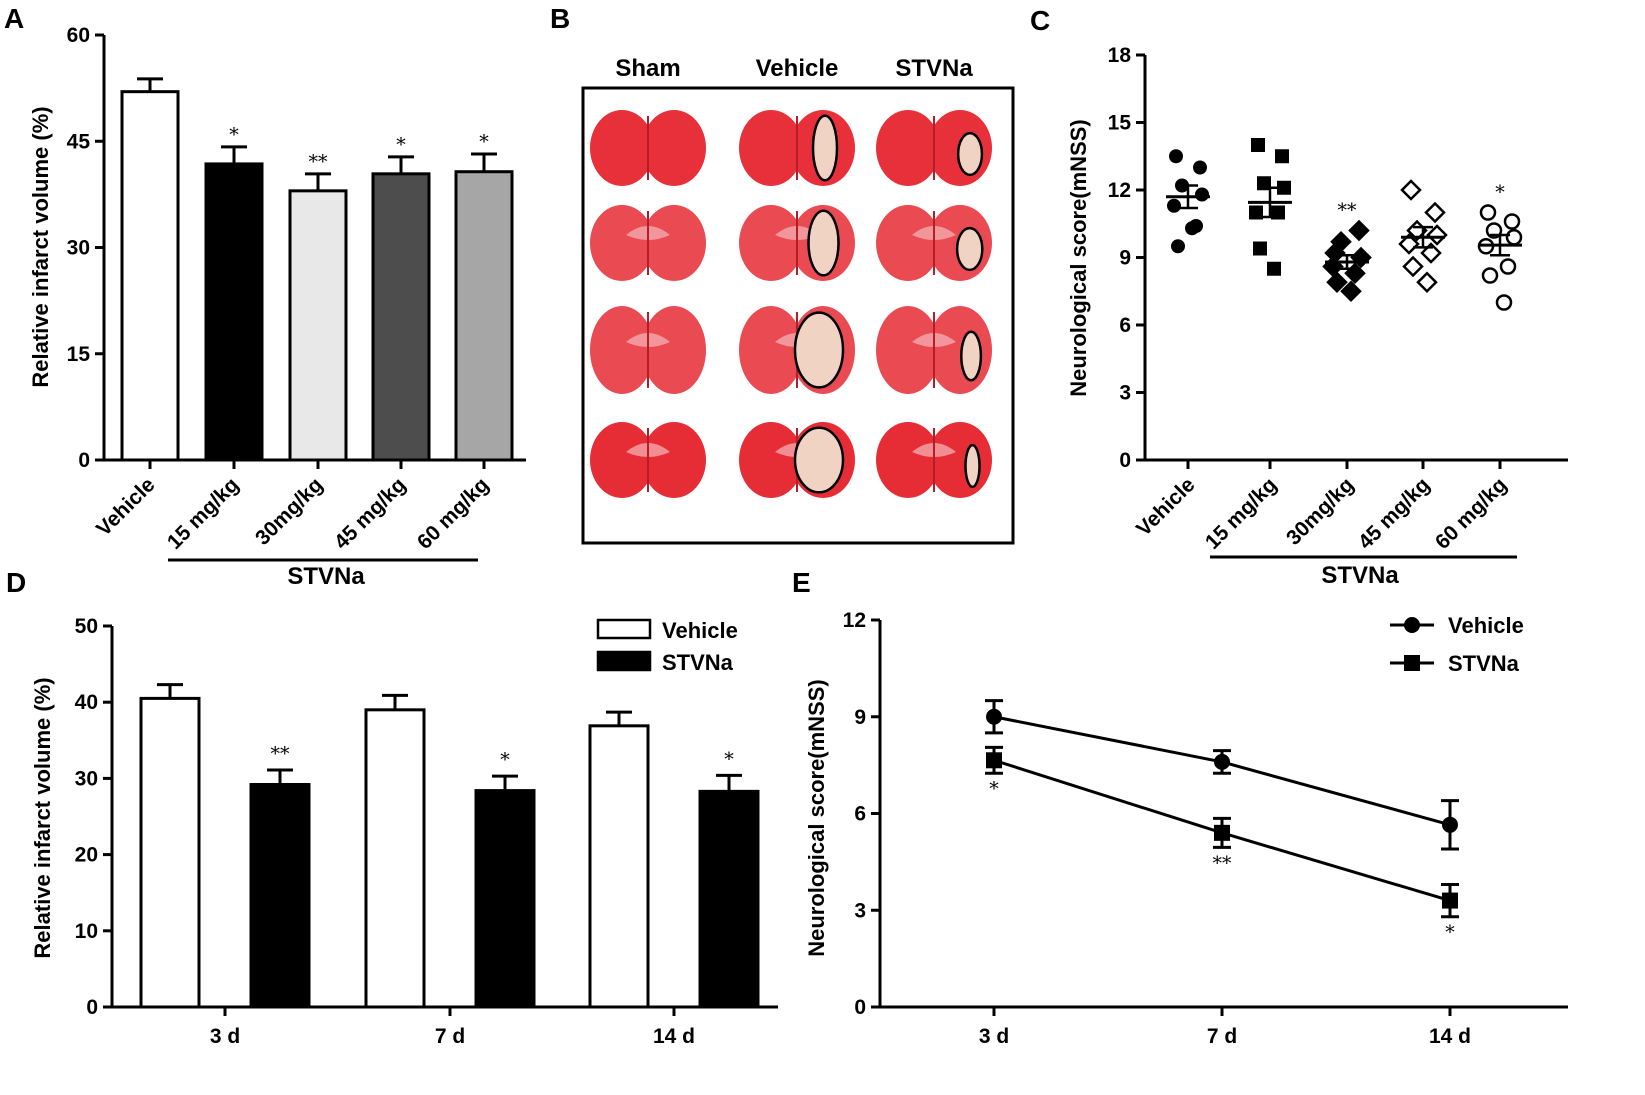 Image resolution: width=1645 pixels, height=1095 pixels. What do you see at coordinates (1471, 513) in the screenshot?
I see `c-x-tick-label: 60 mg/kg` at bounding box center [1471, 513].